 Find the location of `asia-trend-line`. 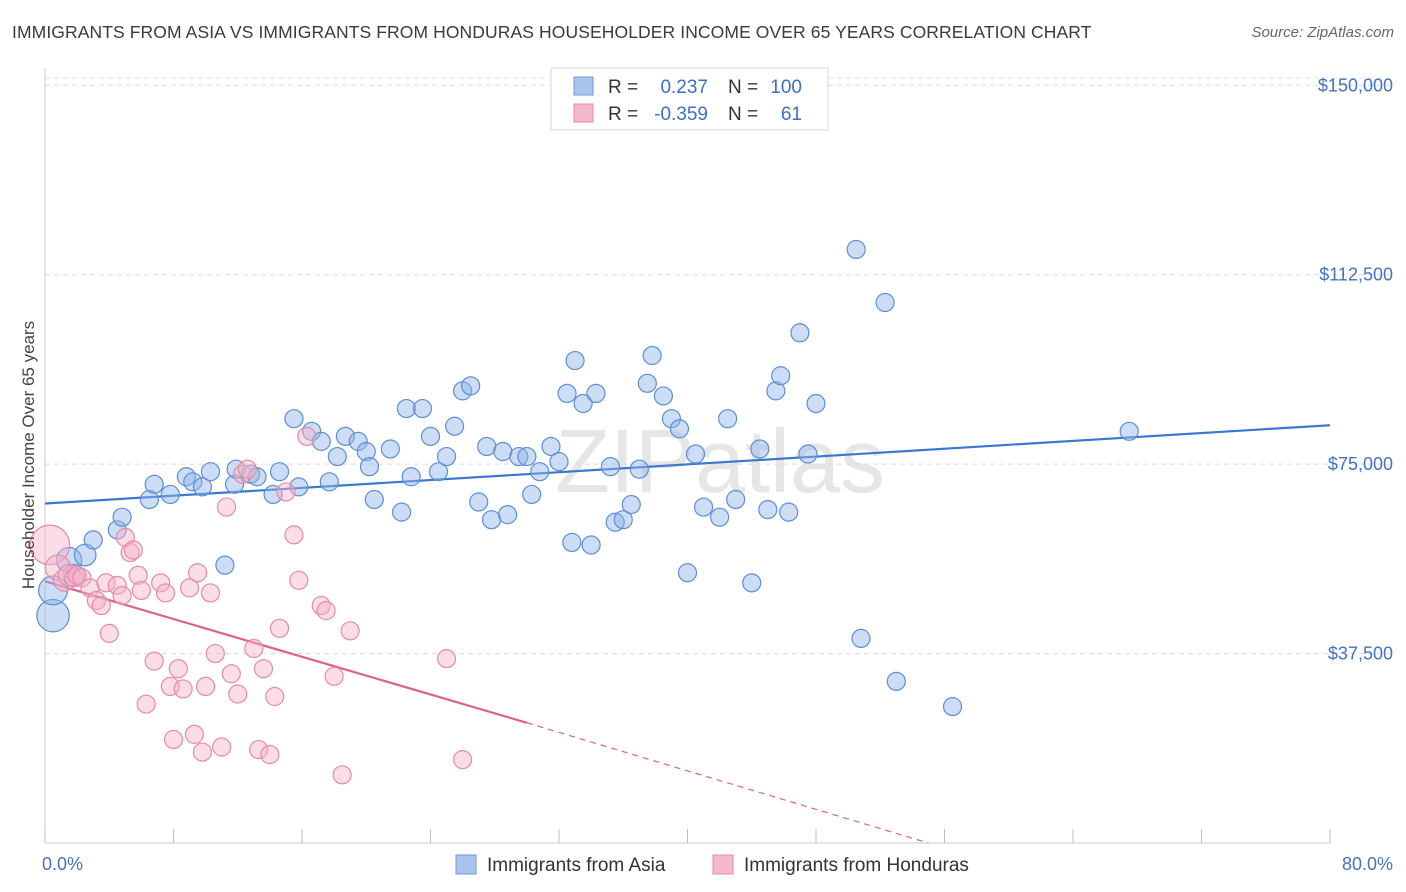

asia-trend-line is located at coordinates (687, 464).